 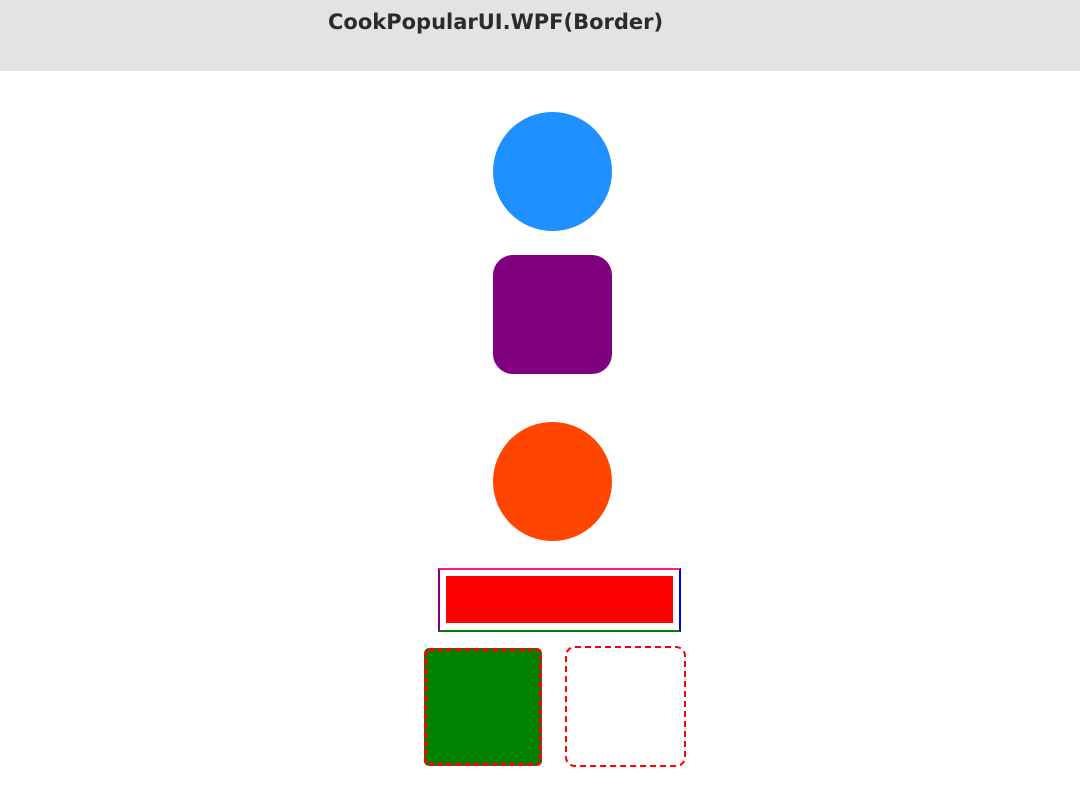 I want to click on empty-dashed-border, so click(x=625, y=706).